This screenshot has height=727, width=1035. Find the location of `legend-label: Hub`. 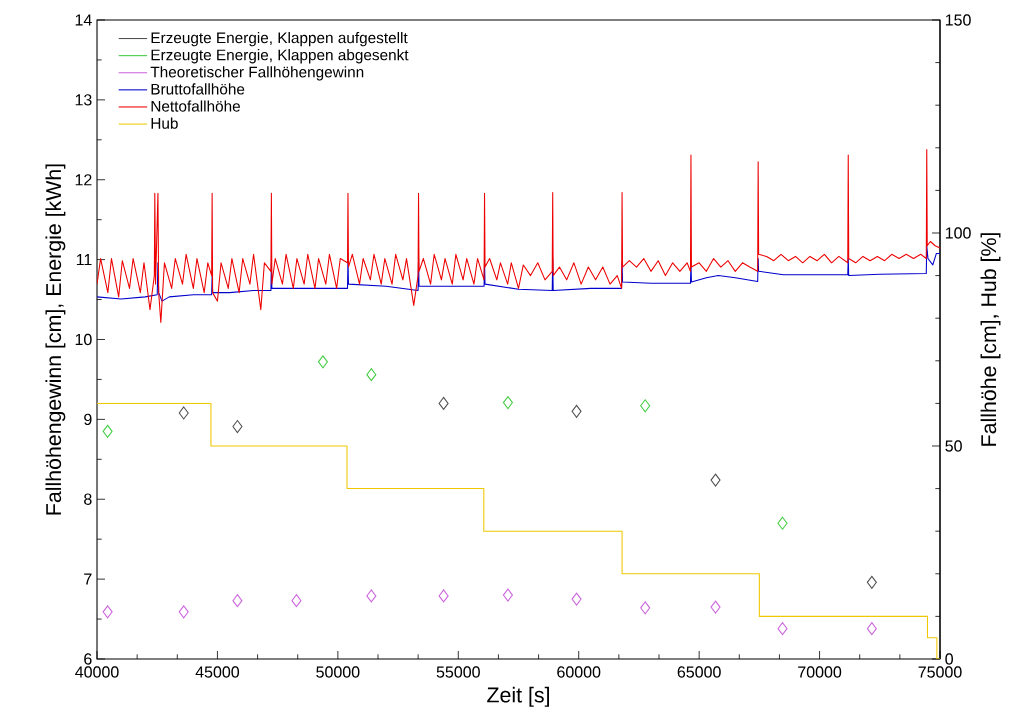

legend-label: Hub is located at coordinates (164, 123).